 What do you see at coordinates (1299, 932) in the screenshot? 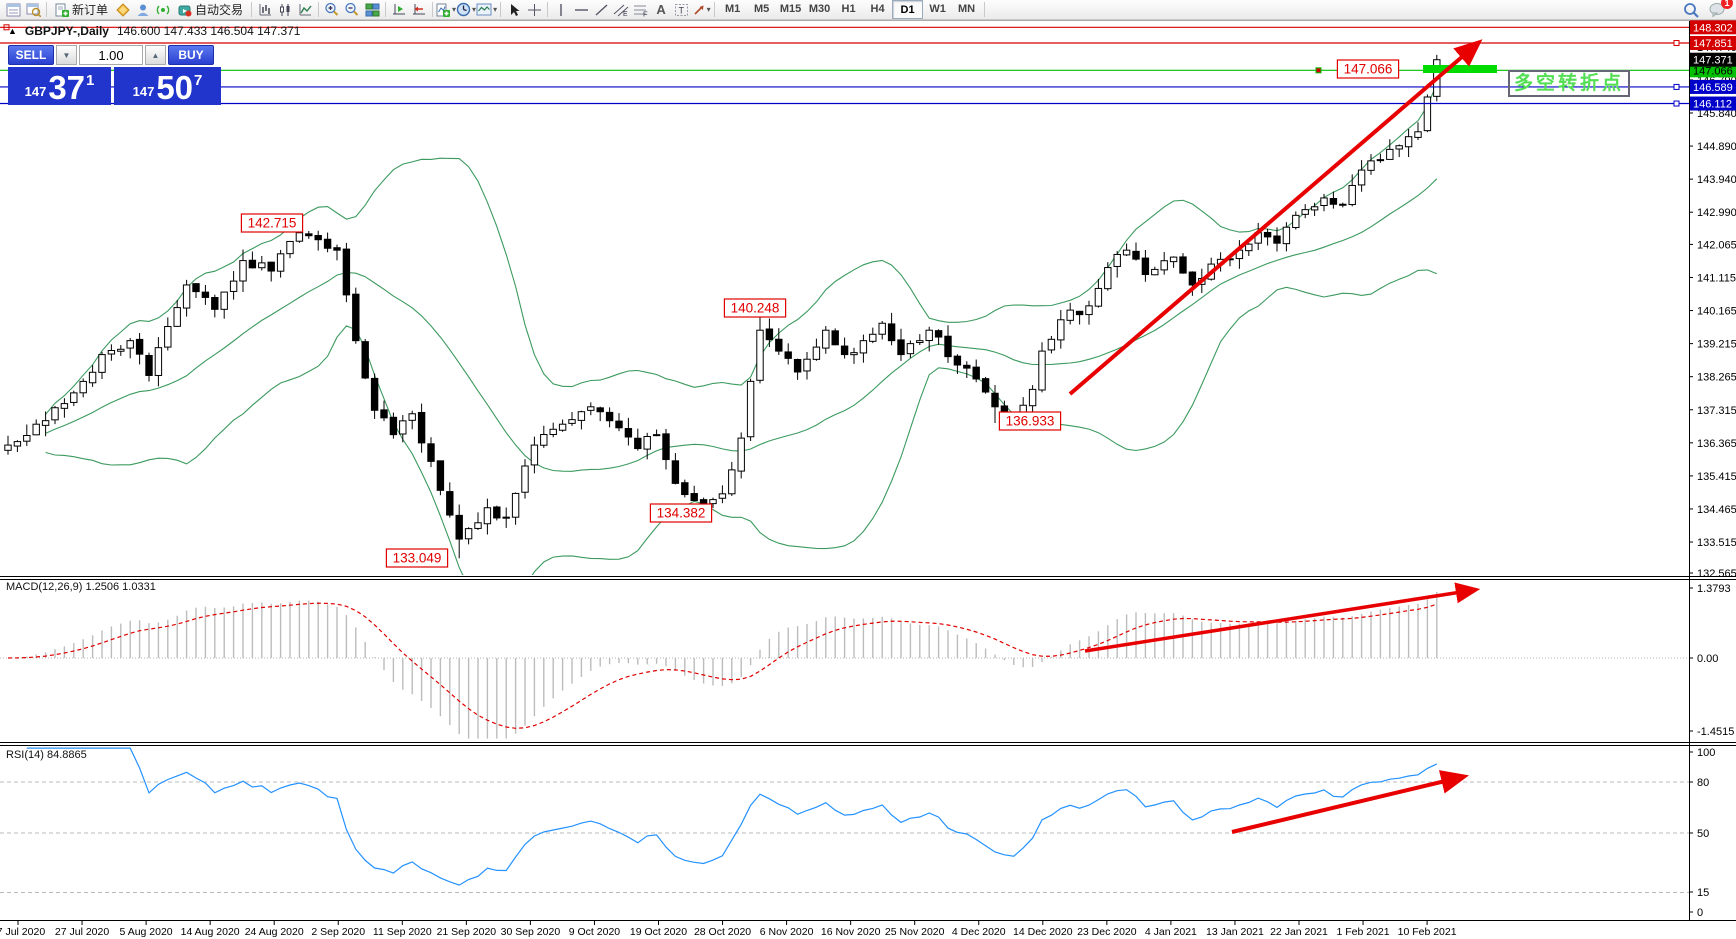
I see `svg-text: 22 Jan 2021` at bounding box center [1299, 932].